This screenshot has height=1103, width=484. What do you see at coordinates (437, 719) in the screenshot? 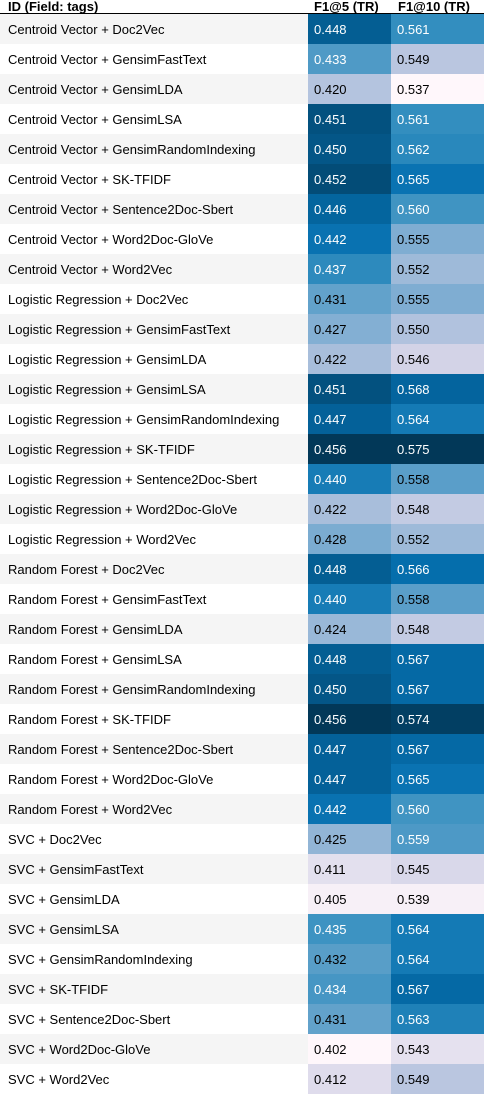
I see `f1-at-10-cell: 0.574` at bounding box center [437, 719].